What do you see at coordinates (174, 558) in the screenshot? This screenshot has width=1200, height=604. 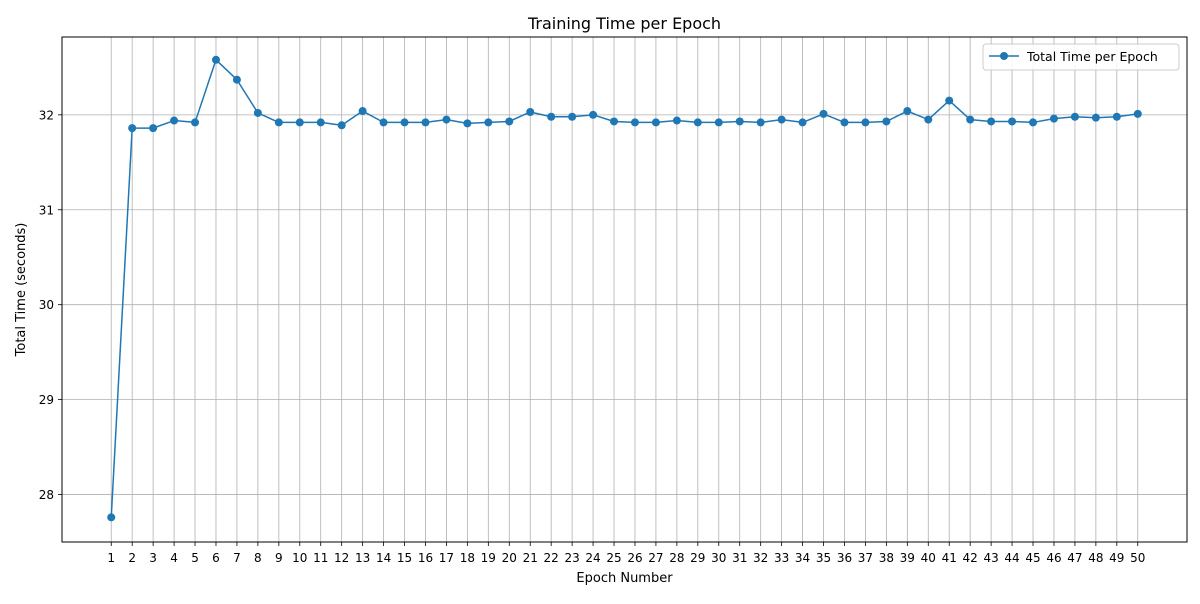 I see `x-tick-label: 4` at bounding box center [174, 558].